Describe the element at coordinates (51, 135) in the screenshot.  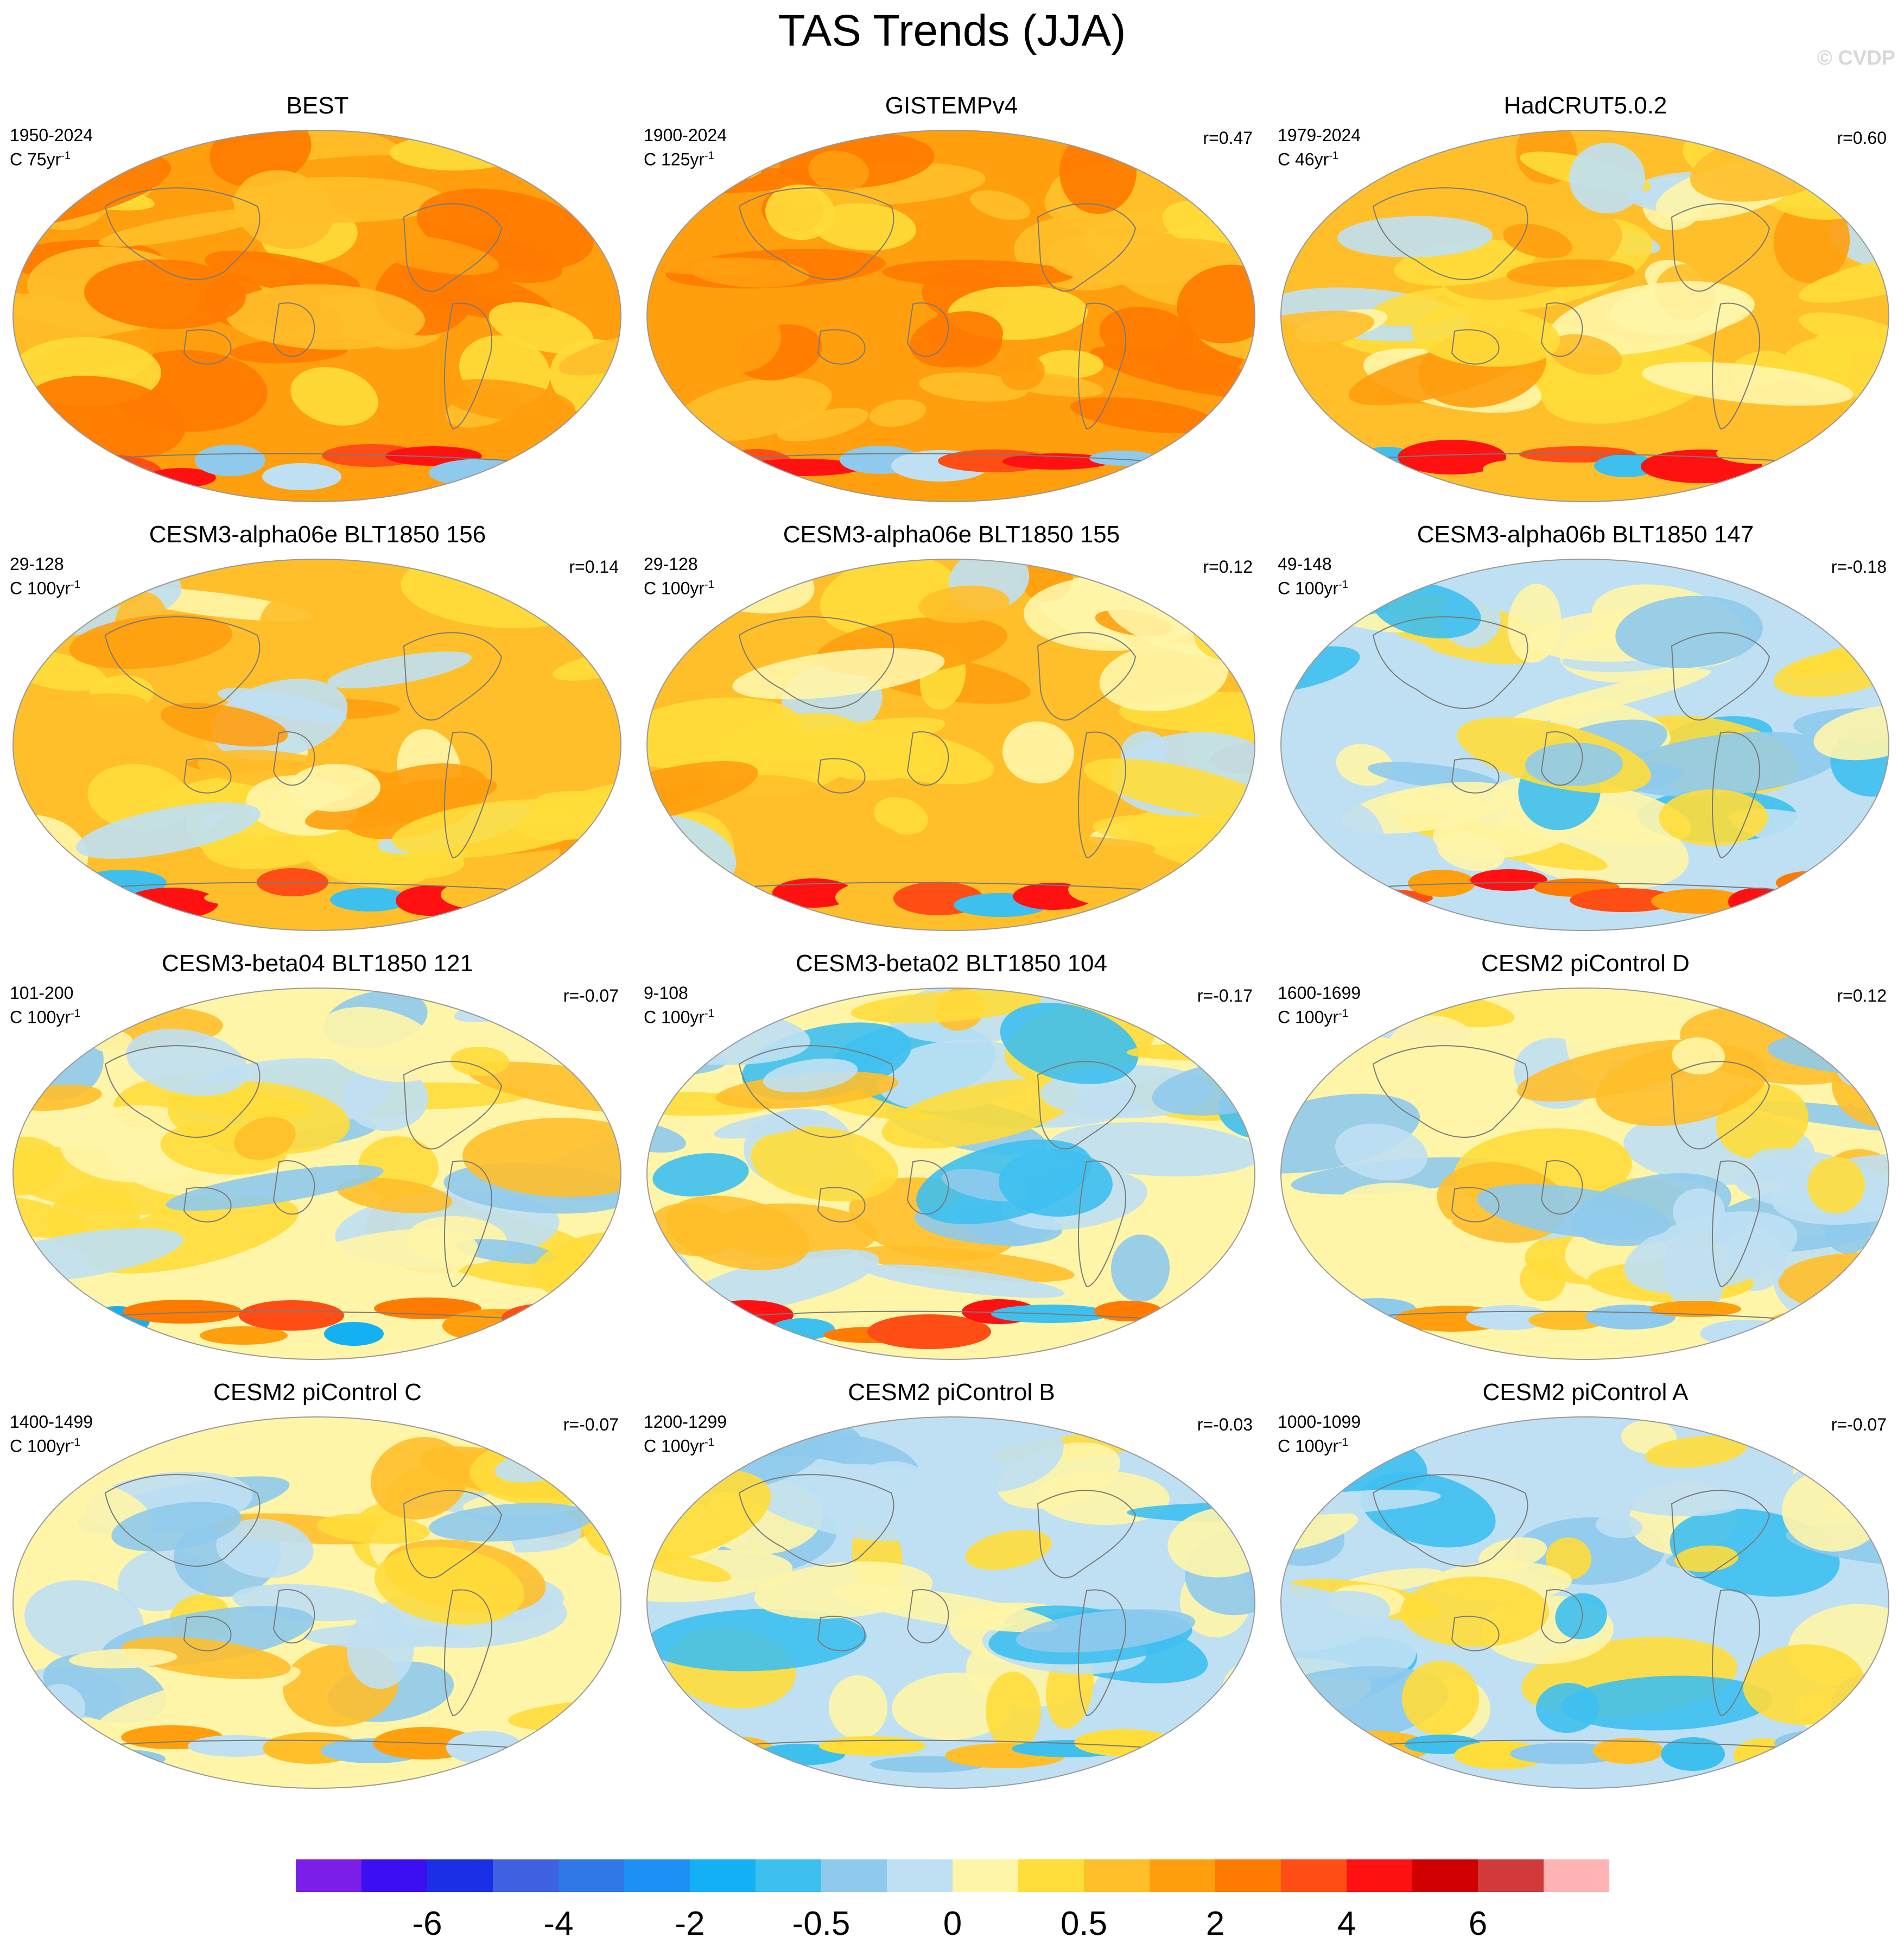
I see `panel-years: 1950-2024` at that location.